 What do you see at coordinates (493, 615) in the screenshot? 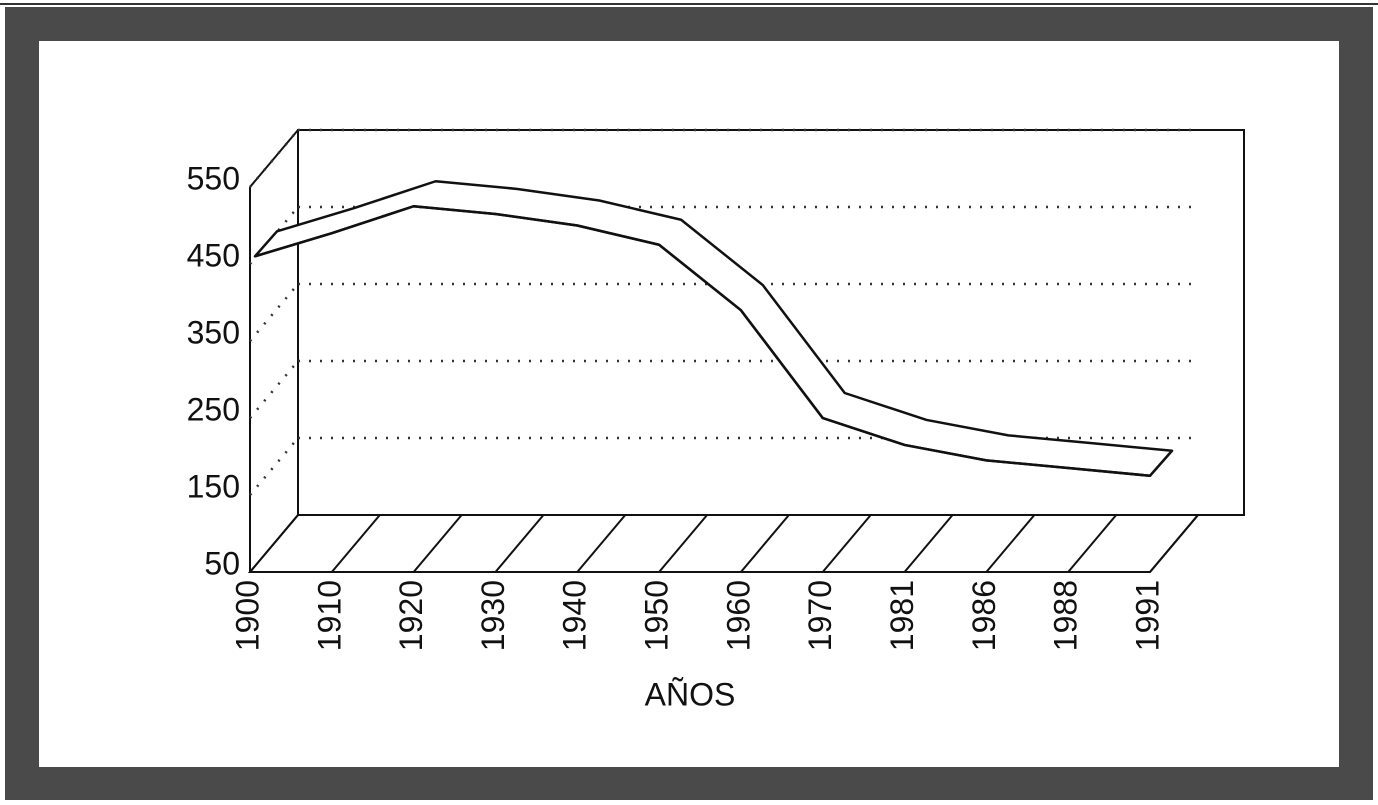
I see `x-tick-label: 1930` at bounding box center [493, 615].